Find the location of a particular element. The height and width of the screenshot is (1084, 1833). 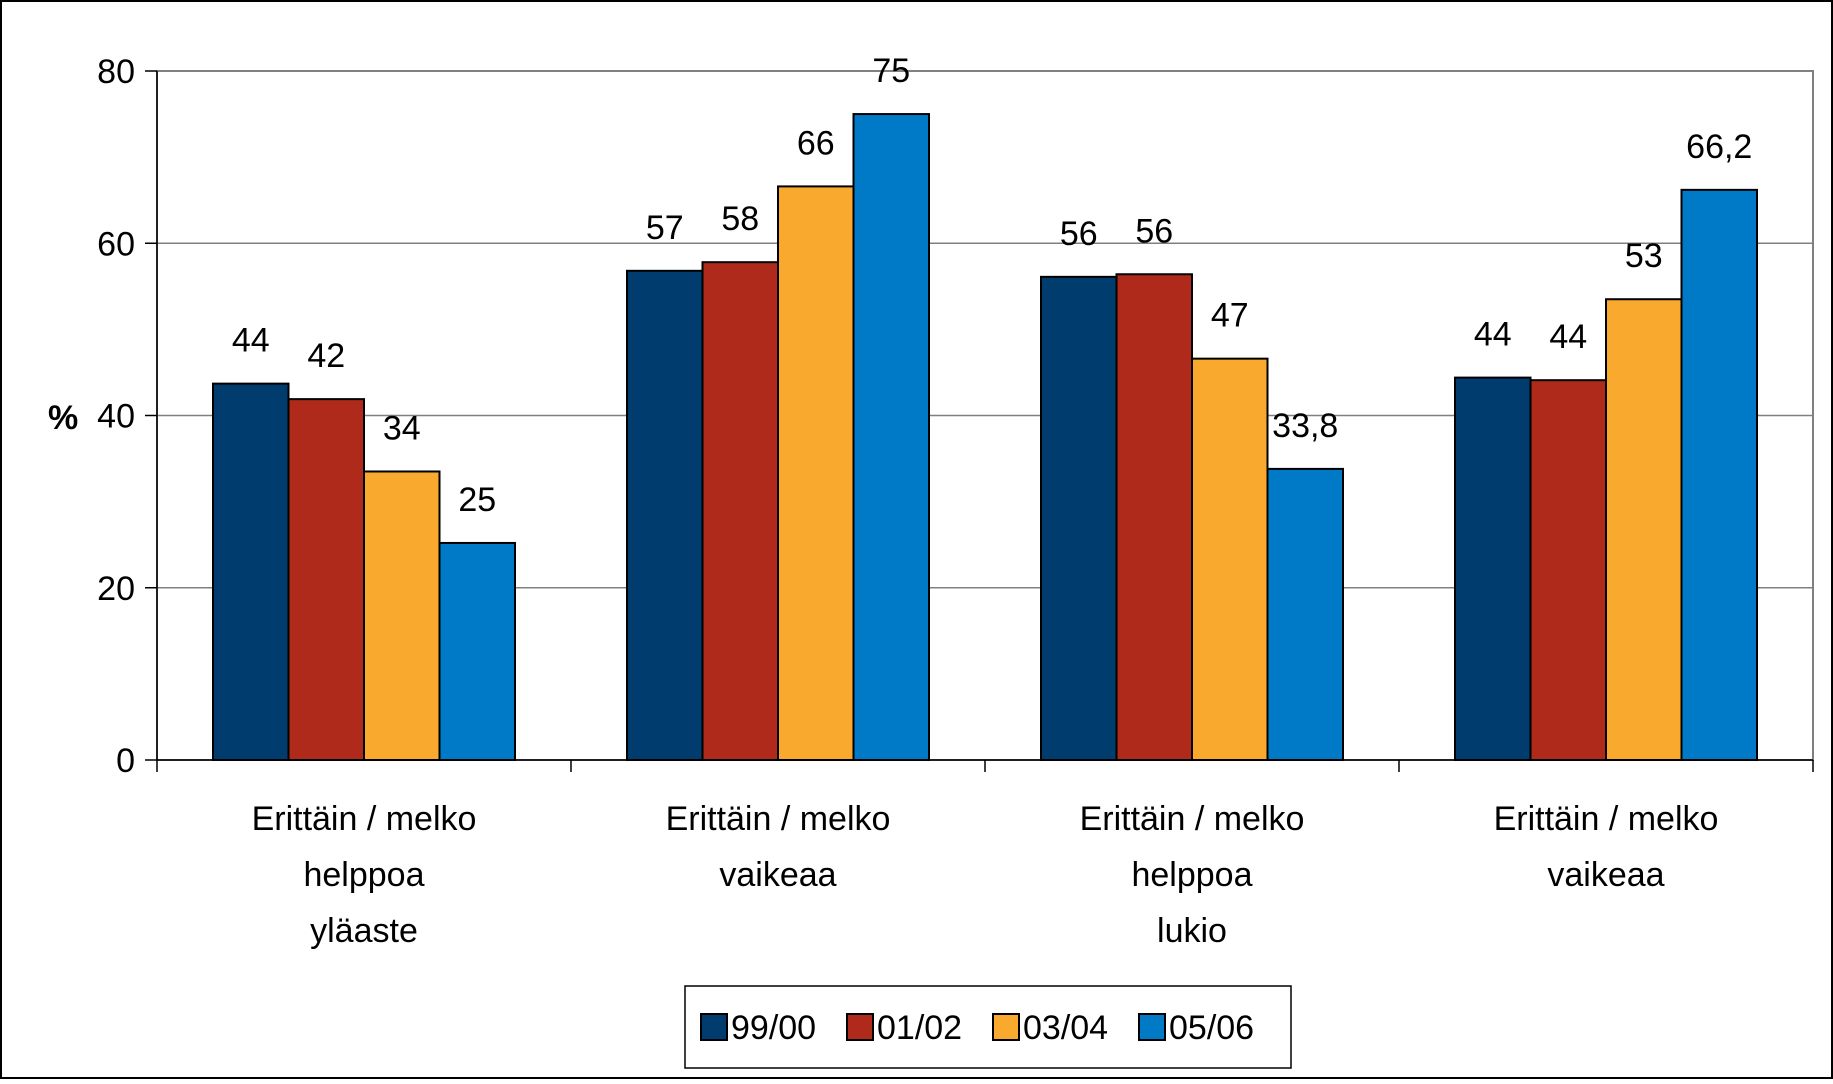

category-label-line: lukio is located at coordinates (1192, 931).